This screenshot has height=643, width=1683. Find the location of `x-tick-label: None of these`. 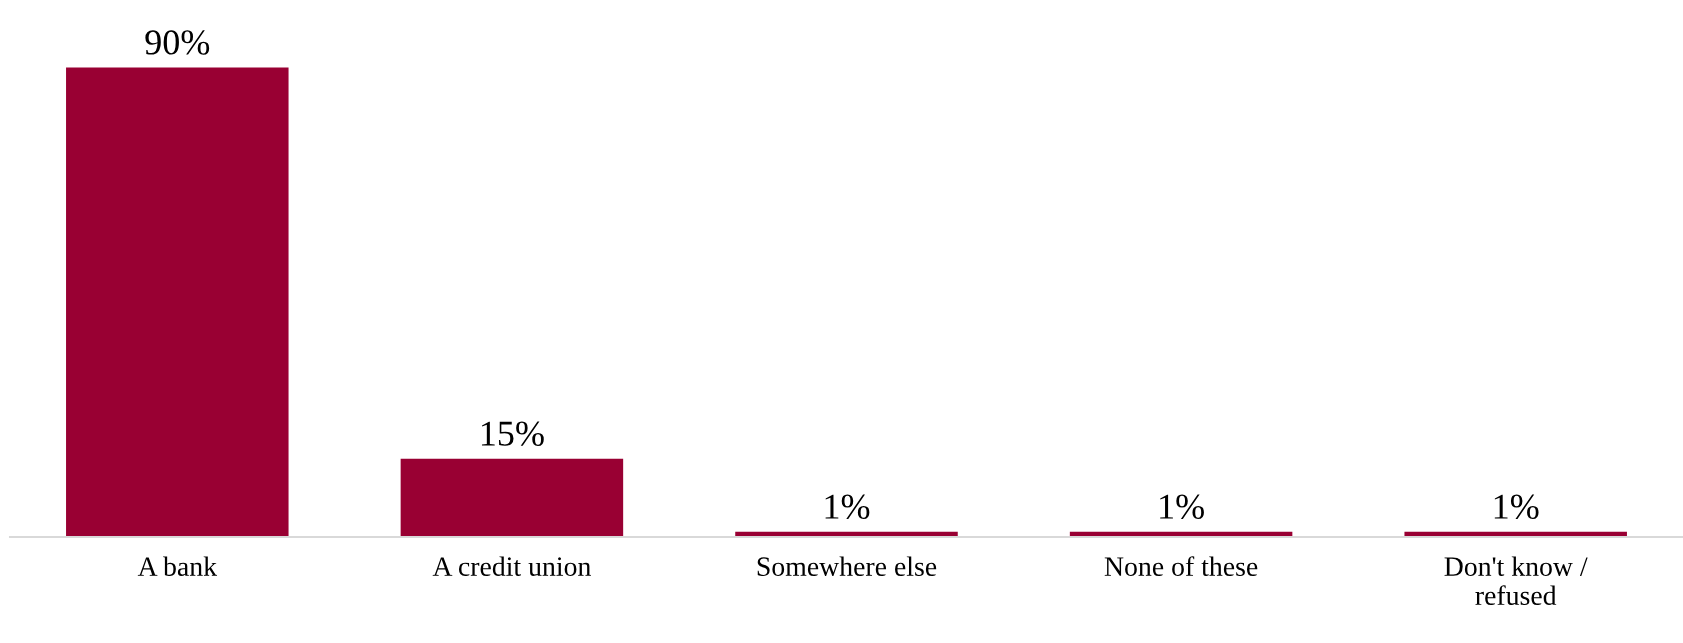

x-tick-label: None of these is located at coordinates (1181, 566).